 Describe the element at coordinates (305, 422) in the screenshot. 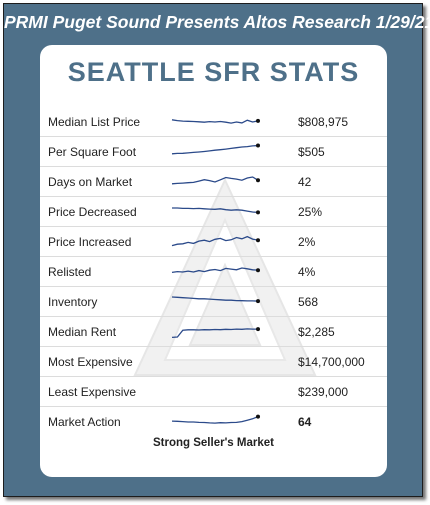

I see `stat-value: 64` at that location.